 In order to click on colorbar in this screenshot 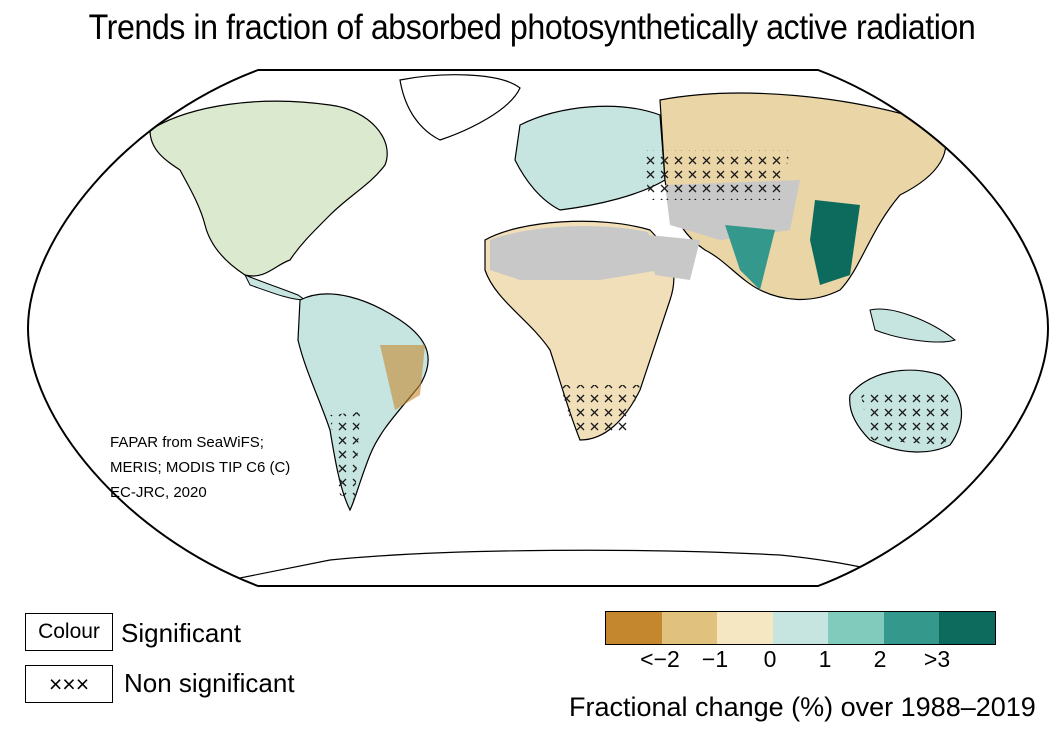, I will do `click(800, 628)`.